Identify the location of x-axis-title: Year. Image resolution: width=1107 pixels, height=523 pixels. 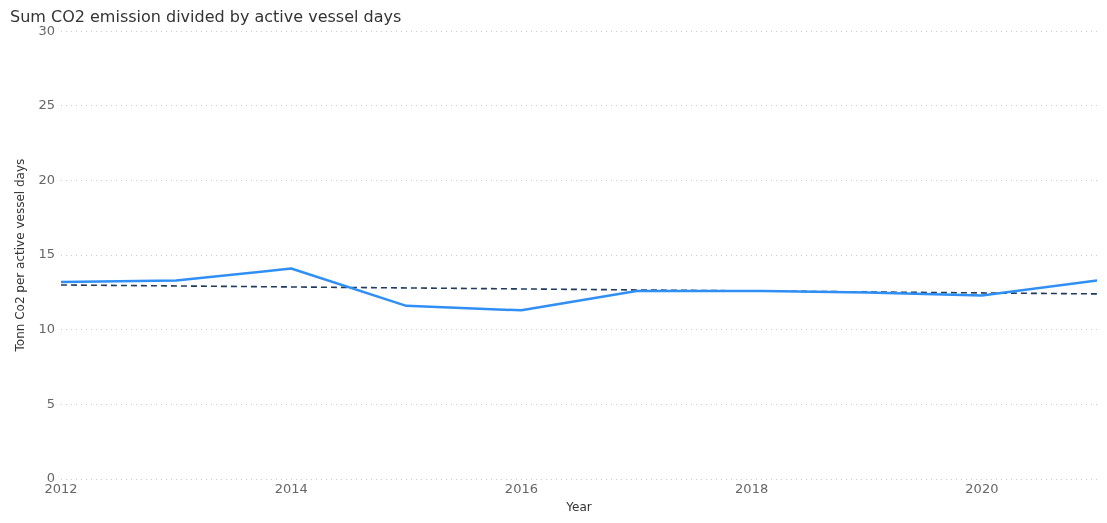
(578, 506).